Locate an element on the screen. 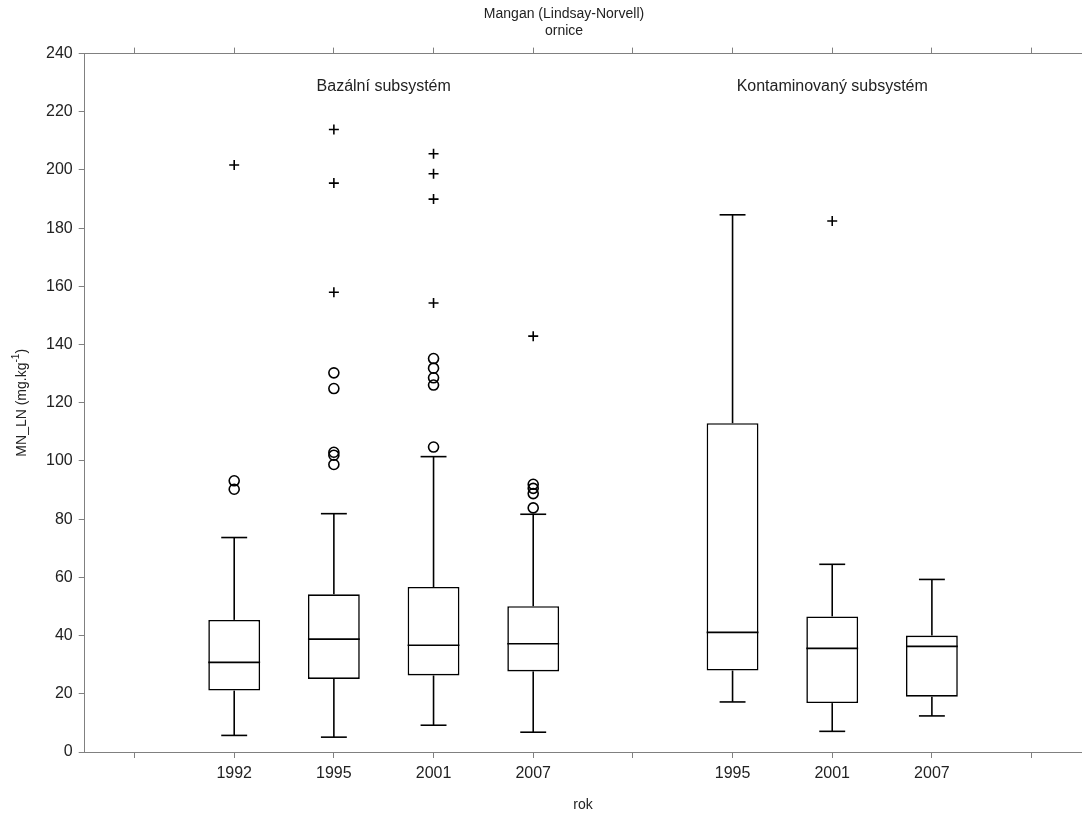  y-tick-label: 60 is located at coordinates (63, 576).